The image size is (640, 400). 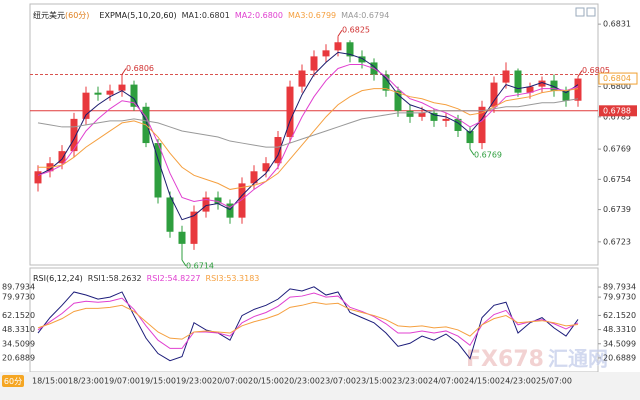 I want to click on header-item: EXPMA(5,10,20,60), so click(x=137, y=15).